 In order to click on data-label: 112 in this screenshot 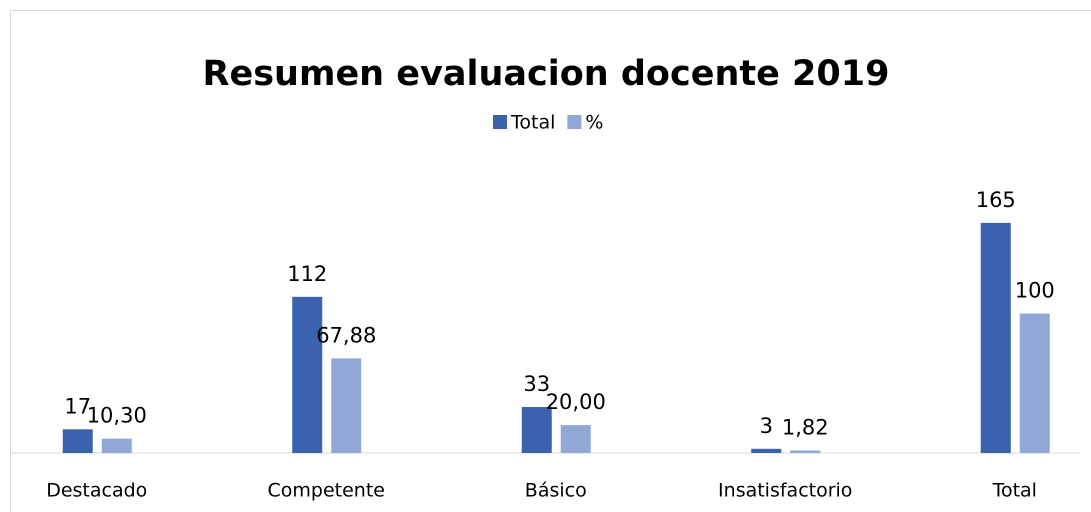, I will do `click(307, 274)`.